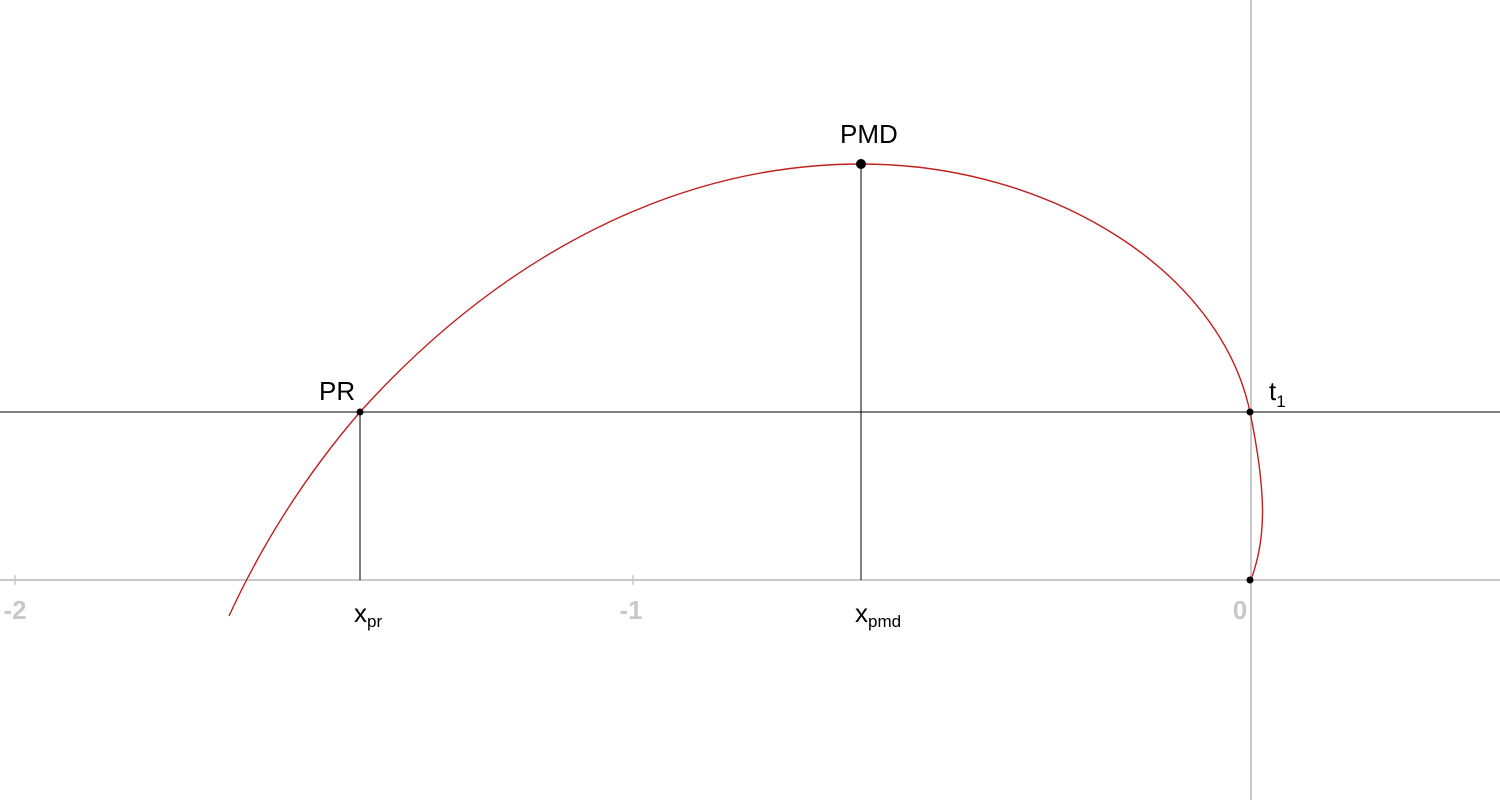 This screenshot has height=800, width=1500. I want to click on x-tick-label: -1, so click(630, 610).